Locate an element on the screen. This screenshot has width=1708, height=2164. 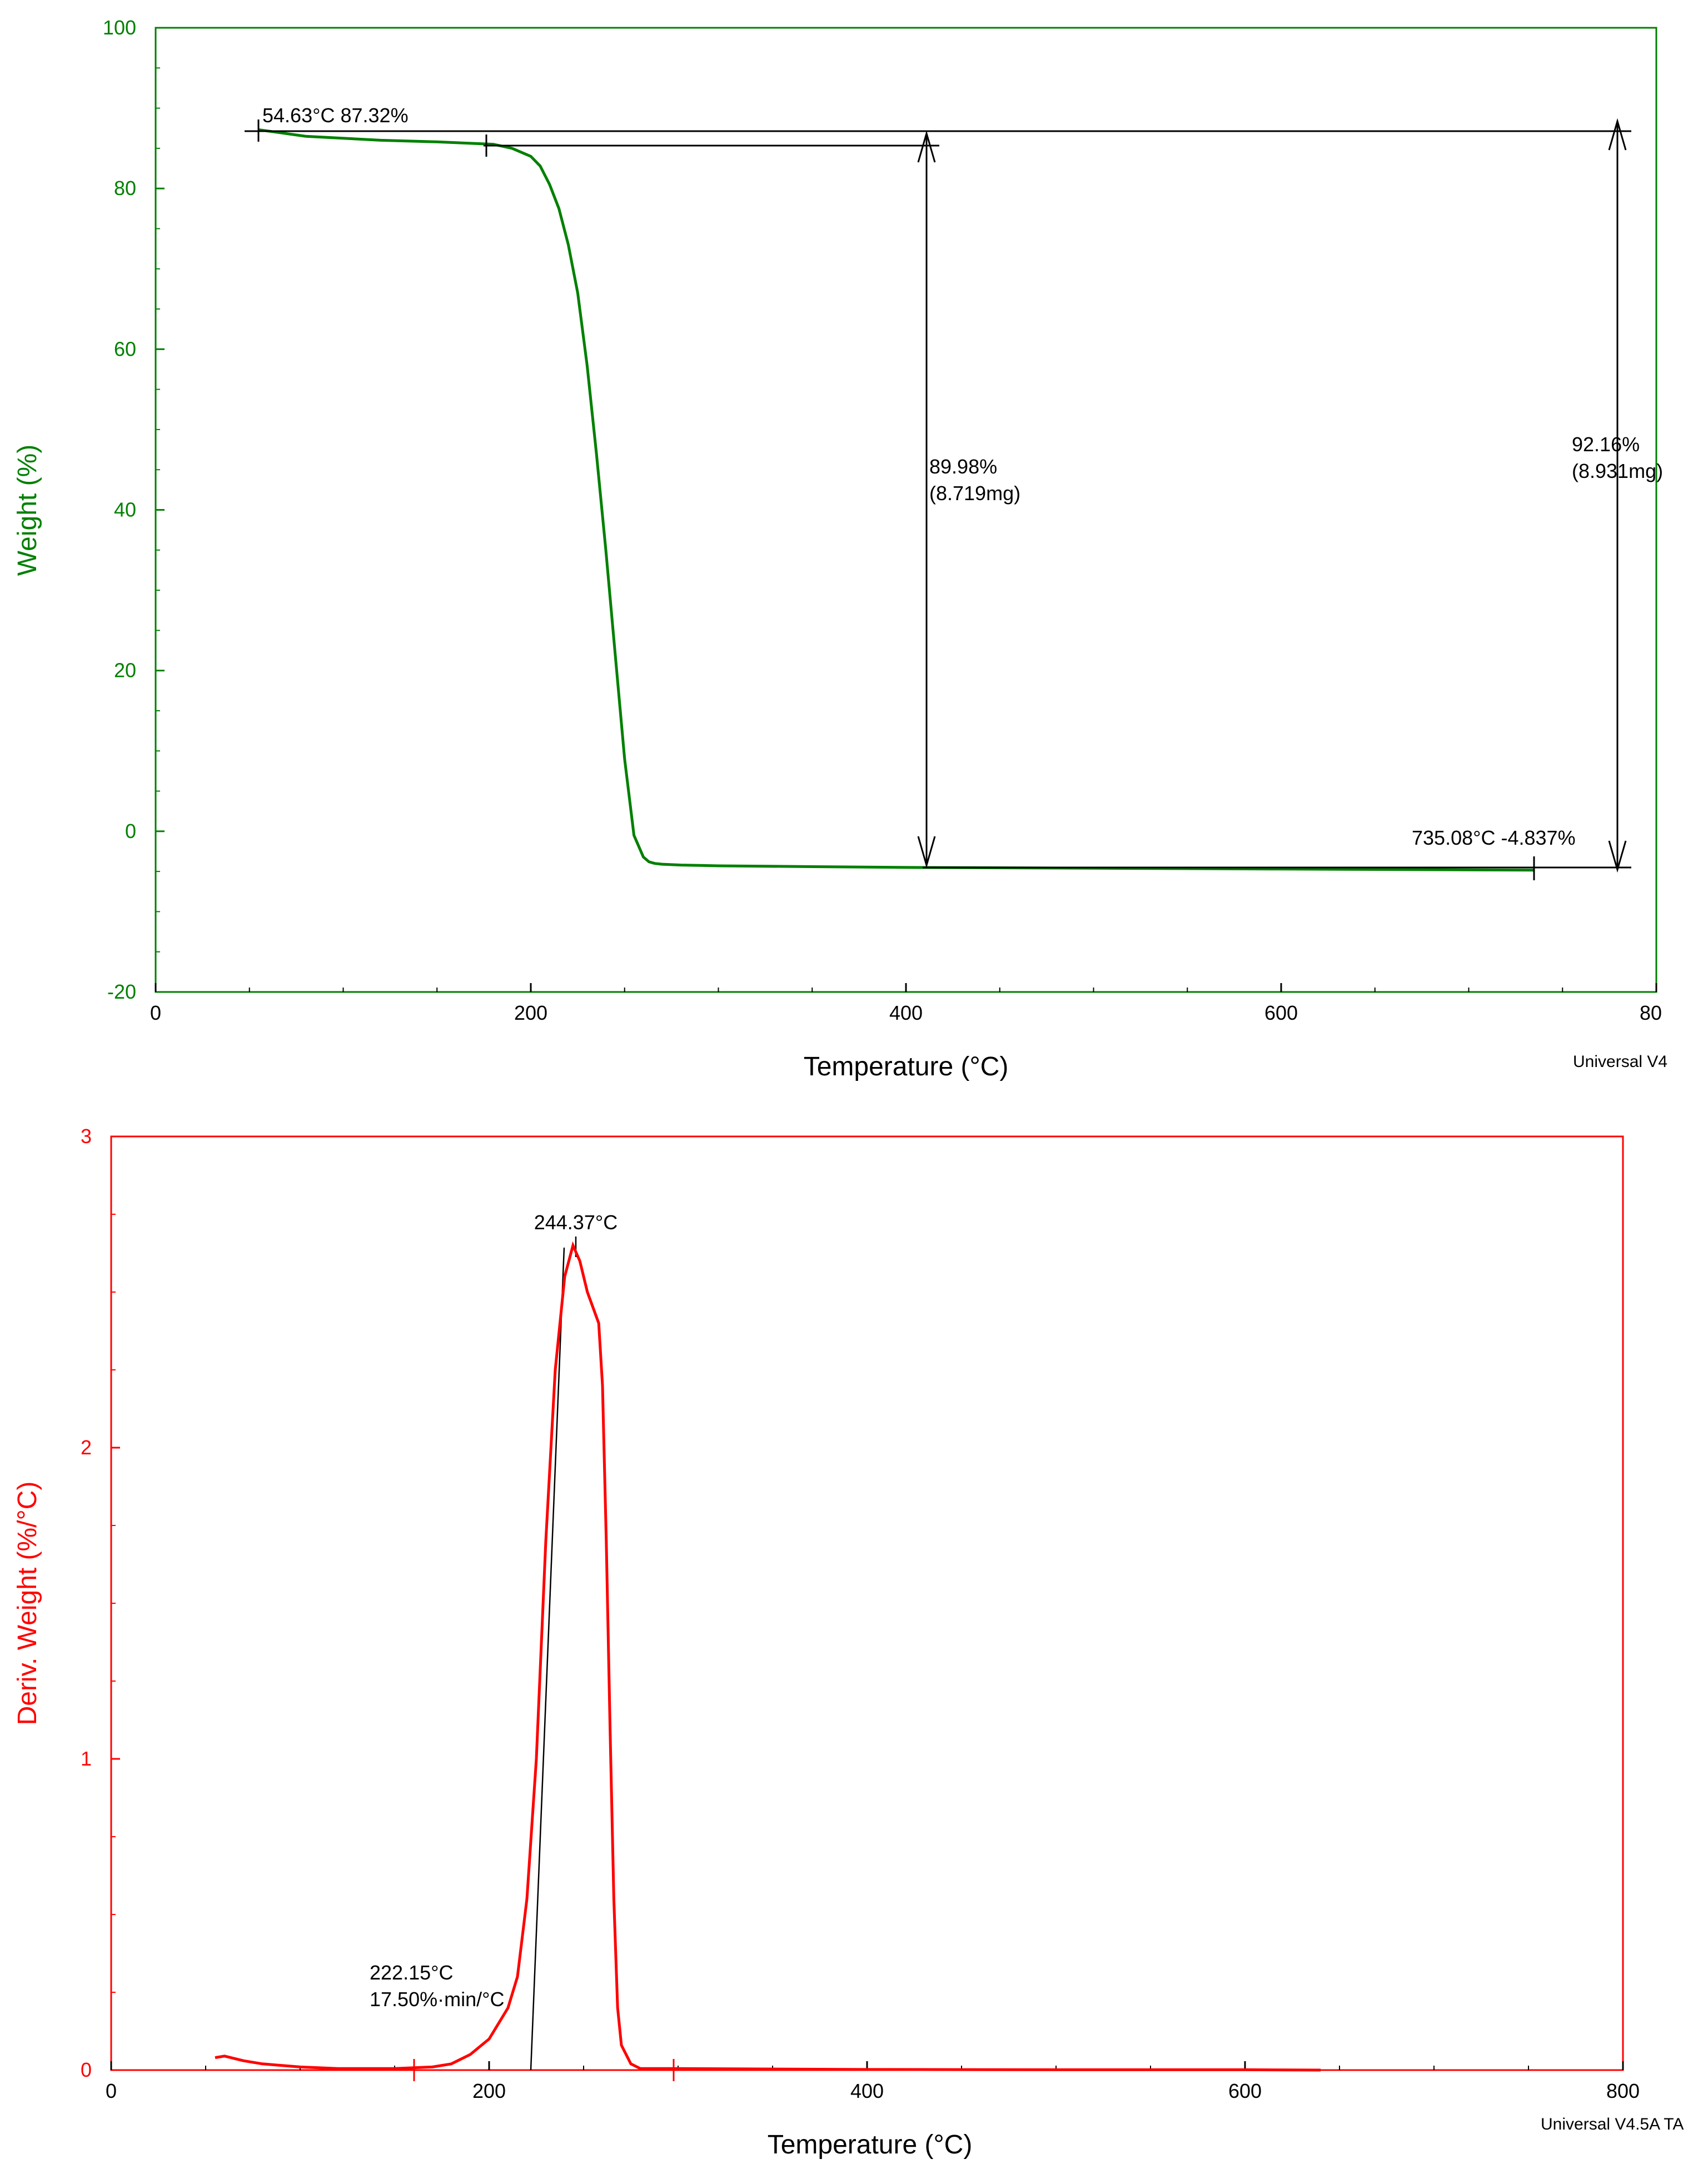
arrow-1-head-top is located at coordinates (927, 146).